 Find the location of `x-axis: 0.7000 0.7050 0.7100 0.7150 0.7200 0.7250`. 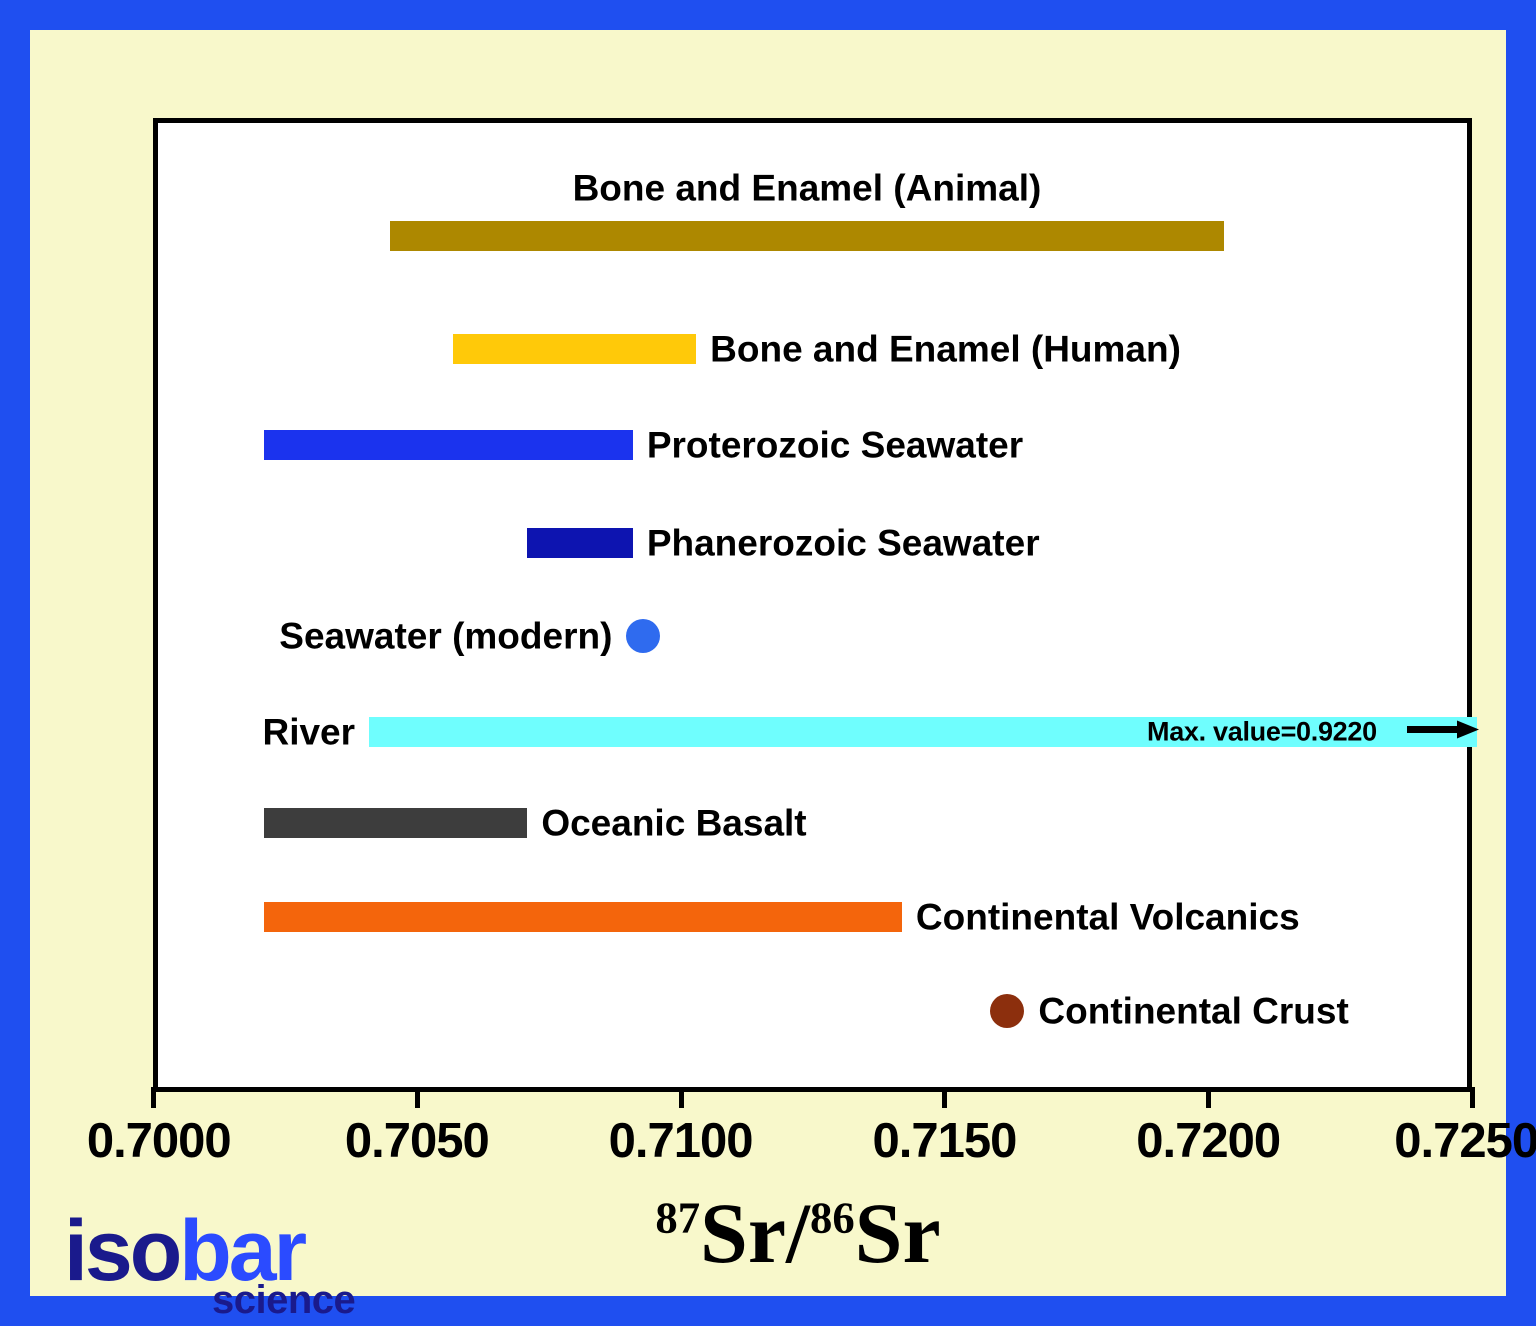

x-axis: 0.7000 0.7050 0.7100 0.7150 0.7200 0.7250 is located at coordinates (811, 1127).